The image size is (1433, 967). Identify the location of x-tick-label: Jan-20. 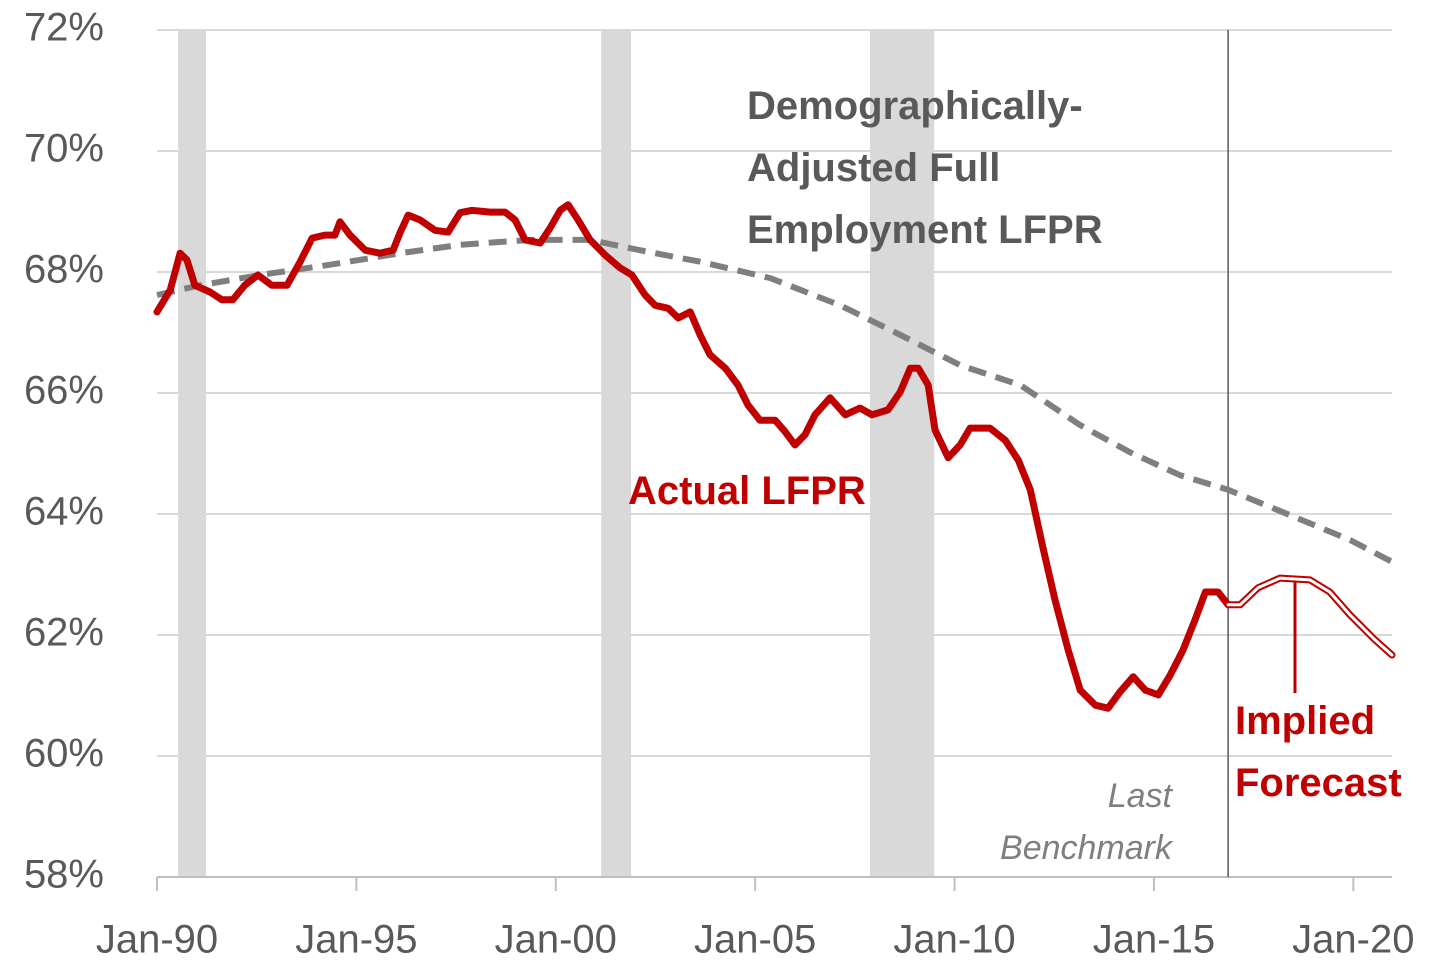
(1353, 940).